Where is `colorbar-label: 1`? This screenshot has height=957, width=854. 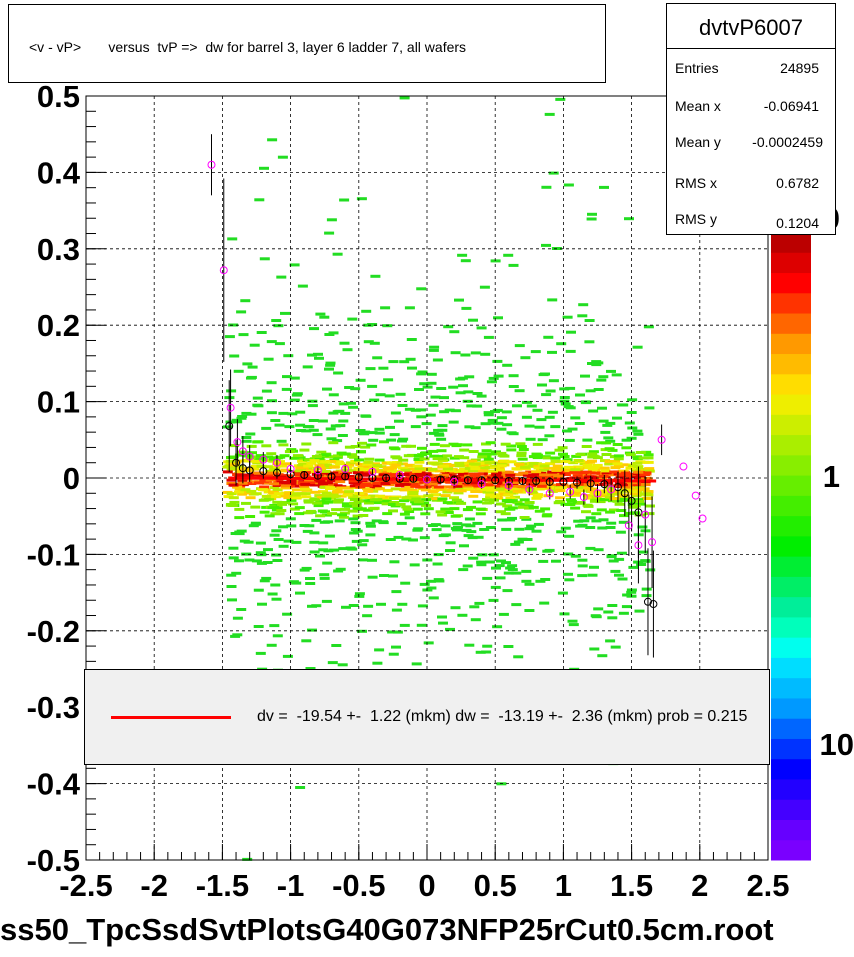
colorbar-label: 1 is located at coordinates (831, 476).